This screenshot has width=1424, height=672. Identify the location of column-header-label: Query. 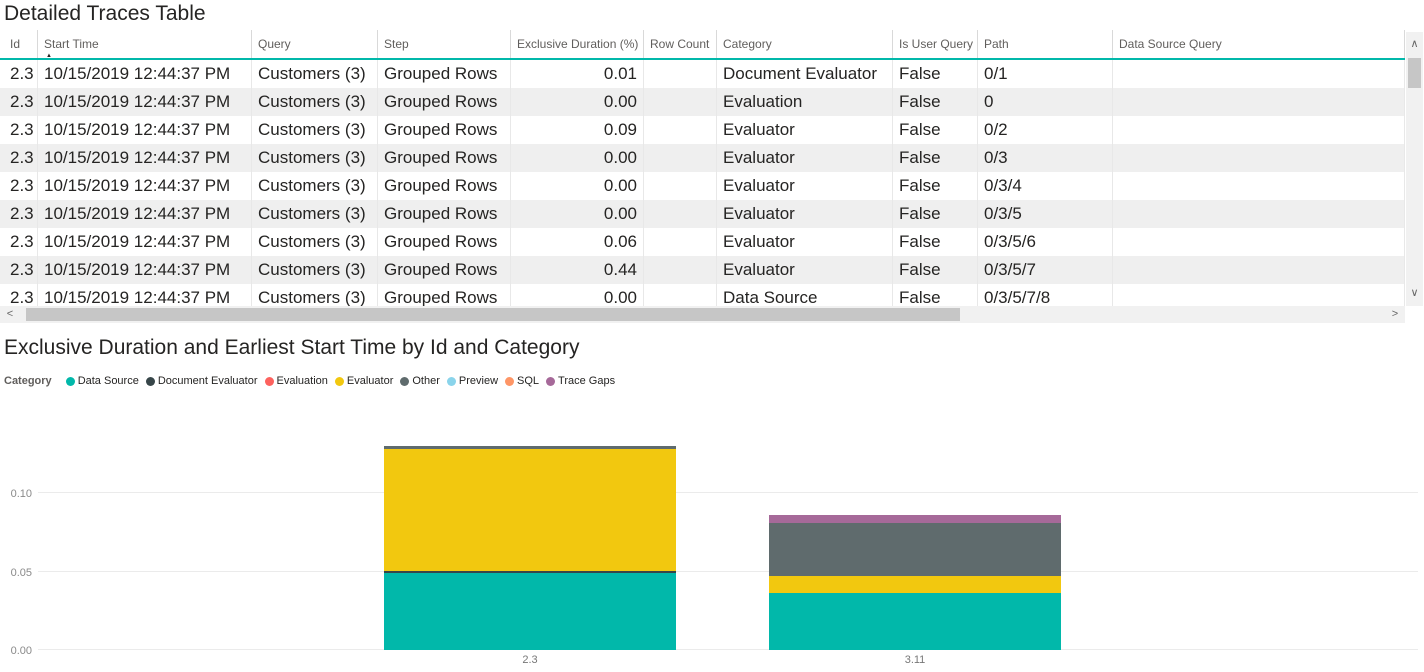
(274, 44).